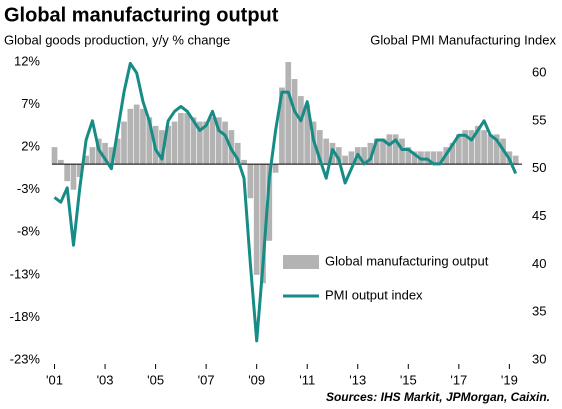 Image resolution: width=562 pixels, height=409 pixels. Describe the element at coordinates (105, 379) in the screenshot. I see `x-tick-label: '03` at that location.